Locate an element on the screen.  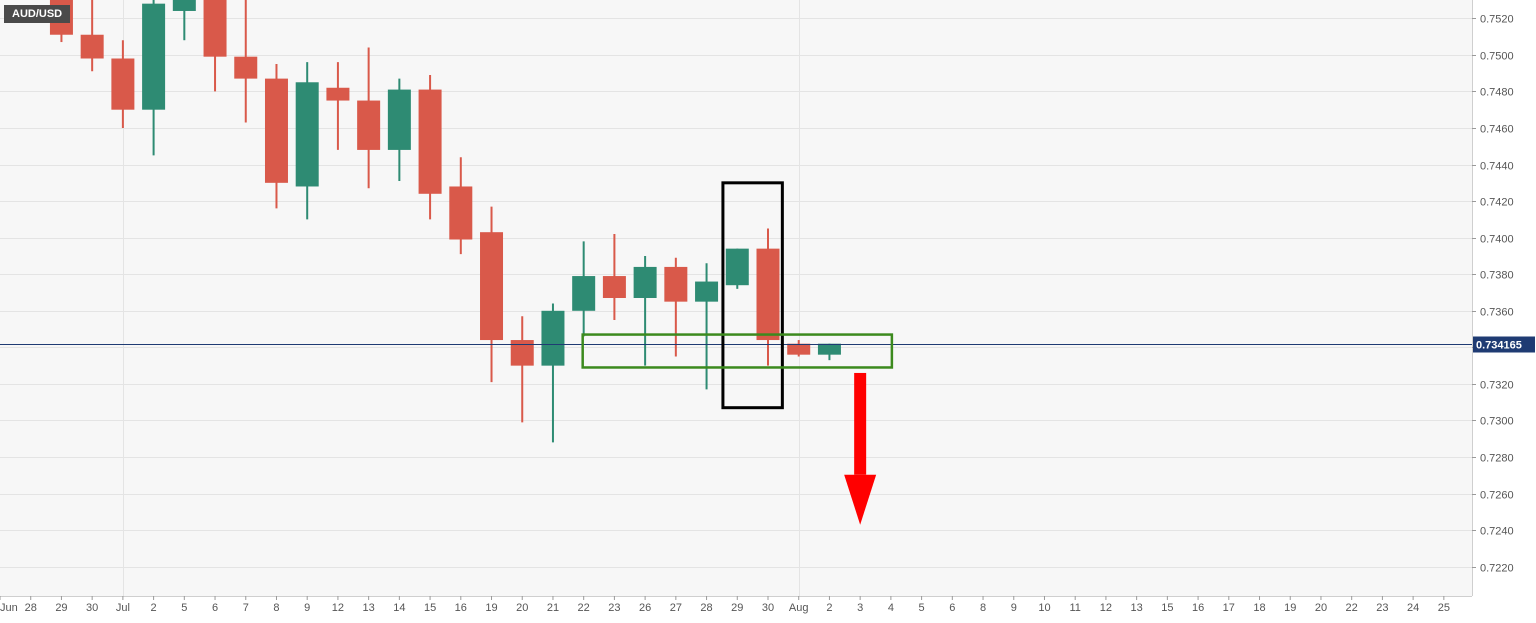
x-tick-label: 3 is located at coordinates (860, 608).